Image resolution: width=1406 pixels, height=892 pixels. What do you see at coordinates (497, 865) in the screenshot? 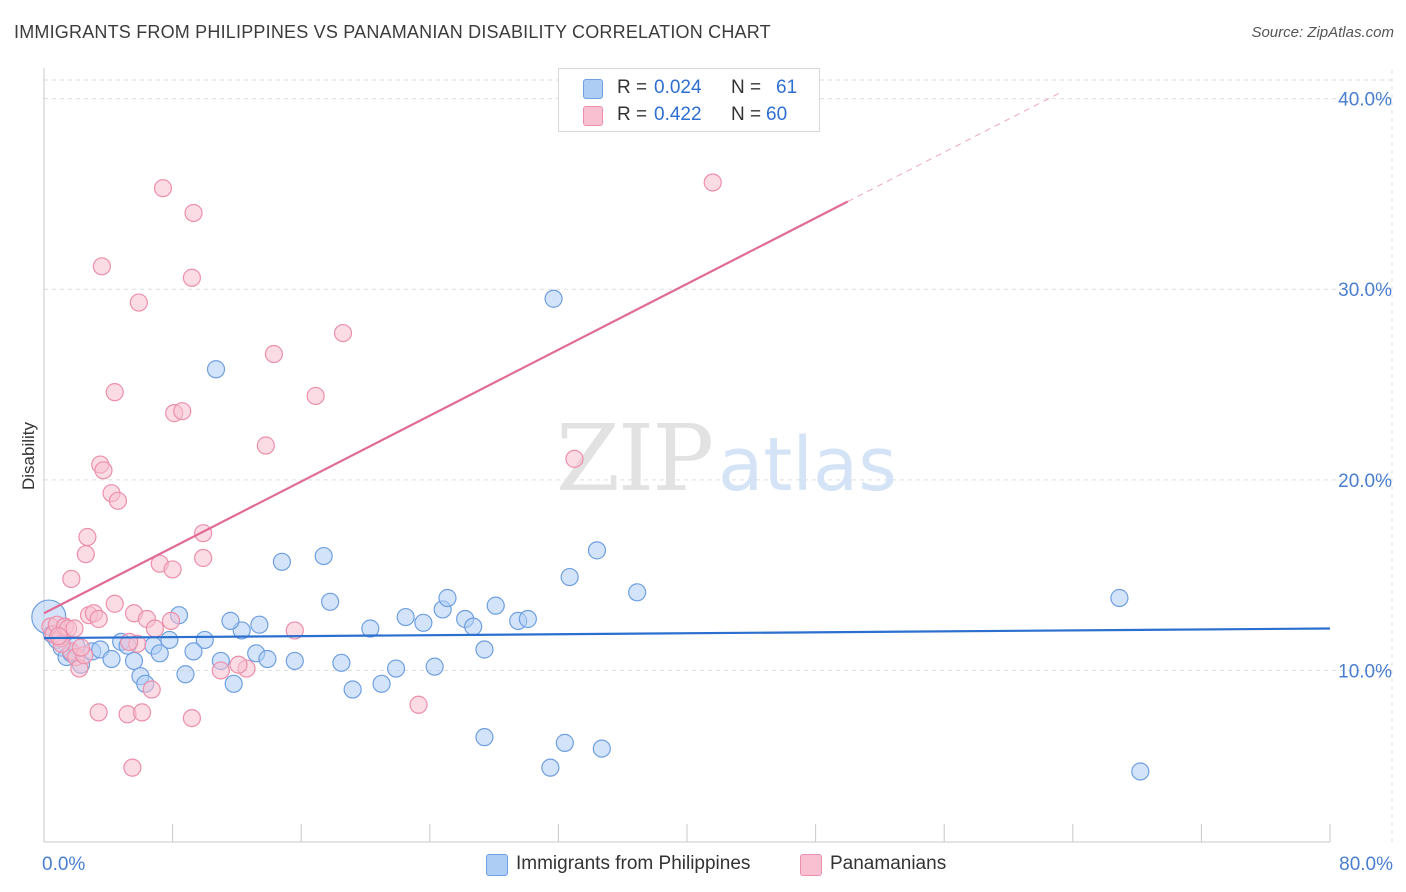
I see `series-swatch-blue` at bounding box center [497, 865].